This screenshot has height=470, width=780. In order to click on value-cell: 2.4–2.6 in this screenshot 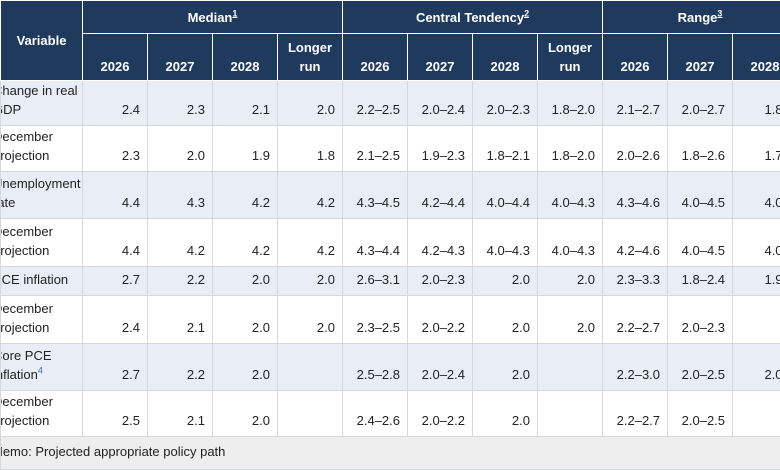, I will do `click(375, 413)`.